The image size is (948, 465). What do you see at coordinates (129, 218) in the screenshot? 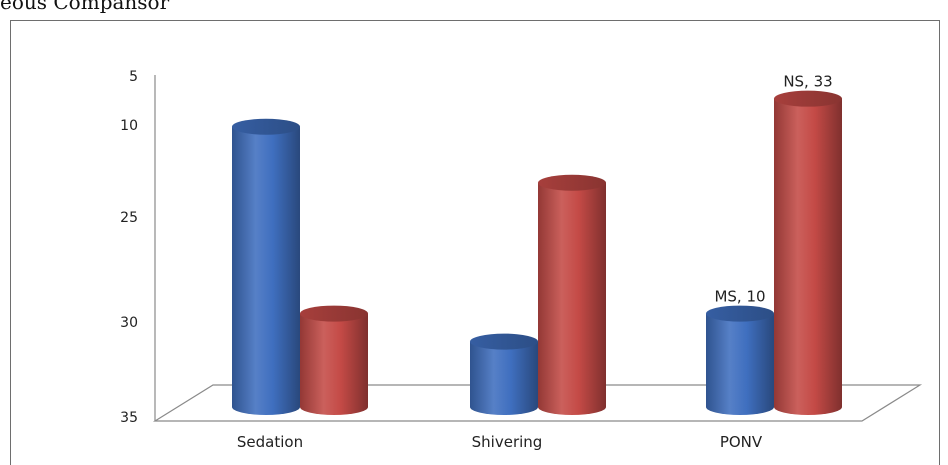
I see `y-tick-label: 25` at bounding box center [129, 218].